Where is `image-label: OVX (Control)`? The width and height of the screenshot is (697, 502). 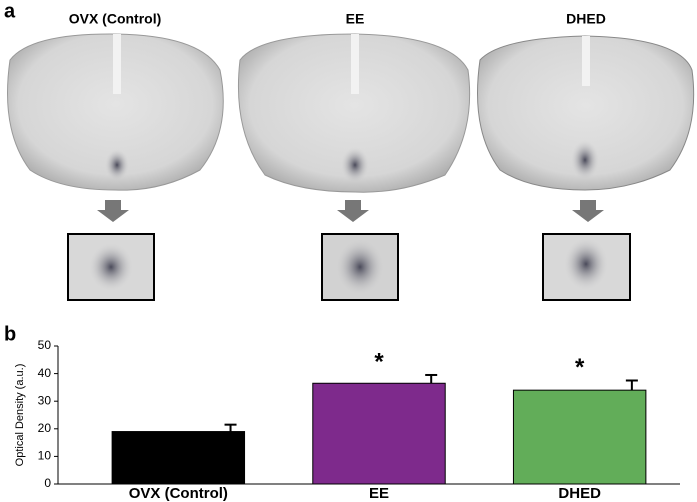
image-label: OVX (Control) is located at coordinates (115, 19).